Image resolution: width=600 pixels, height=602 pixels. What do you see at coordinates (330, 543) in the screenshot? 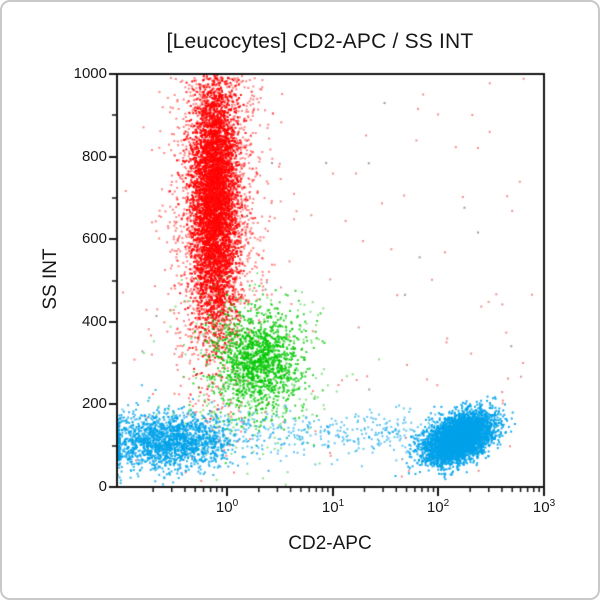
I see `x-axis-label: CD2-APC` at bounding box center [330, 543].